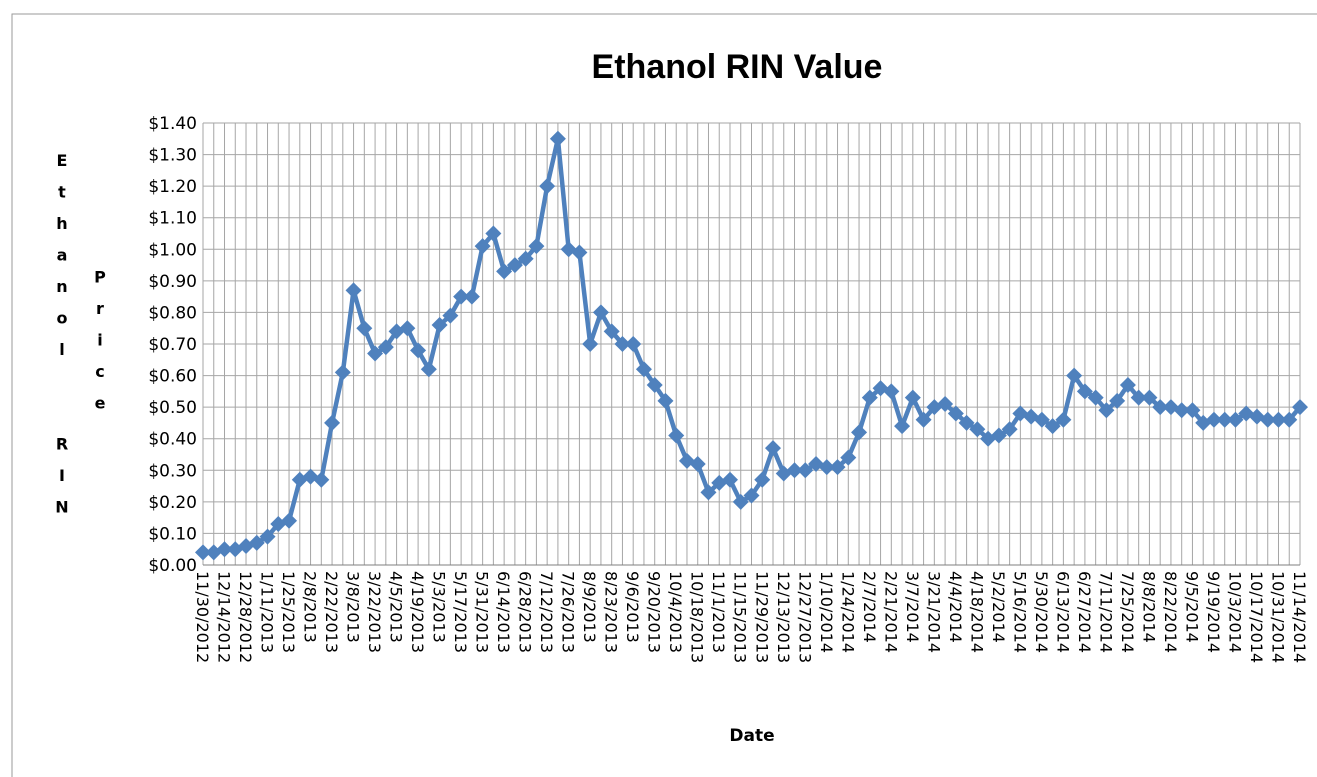 The height and width of the screenshot is (777, 1317). I want to click on x-tick-label: 4/19/2013, so click(417, 612).